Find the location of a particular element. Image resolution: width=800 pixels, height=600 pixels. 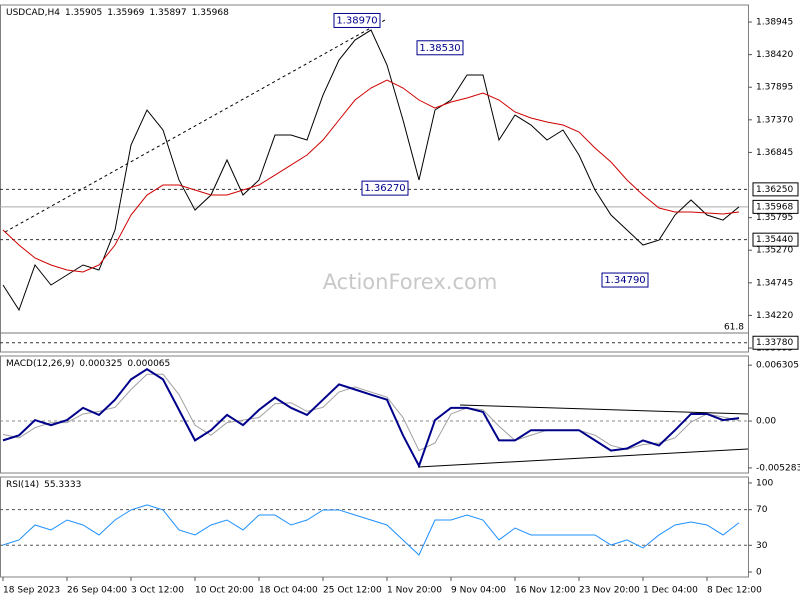

x-tick-label: 16 Nov 12:00 is located at coordinates (545, 591).